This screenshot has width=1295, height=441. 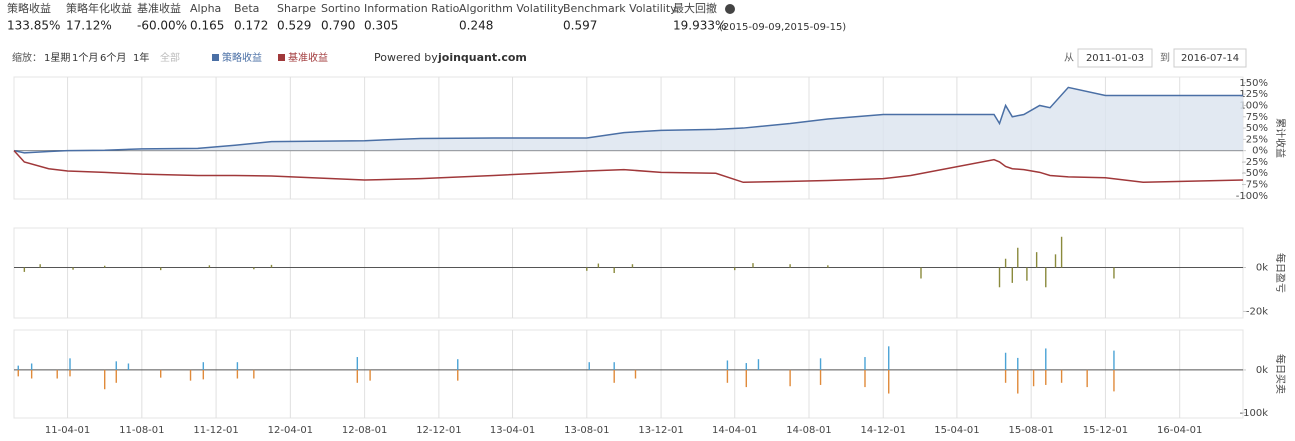 I want to click on x-tick-label: 13-04-01, so click(x=512, y=430).